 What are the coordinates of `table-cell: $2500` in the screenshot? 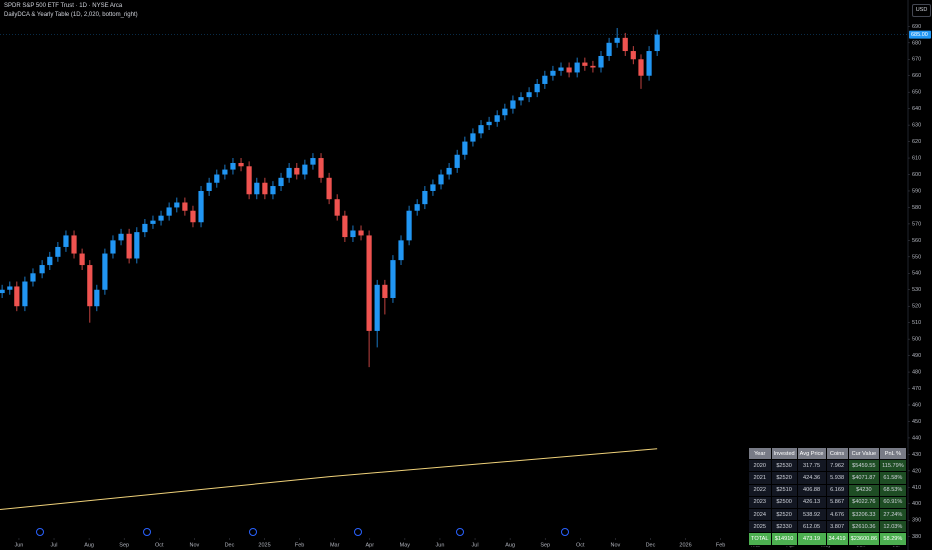 It's located at (784, 502).